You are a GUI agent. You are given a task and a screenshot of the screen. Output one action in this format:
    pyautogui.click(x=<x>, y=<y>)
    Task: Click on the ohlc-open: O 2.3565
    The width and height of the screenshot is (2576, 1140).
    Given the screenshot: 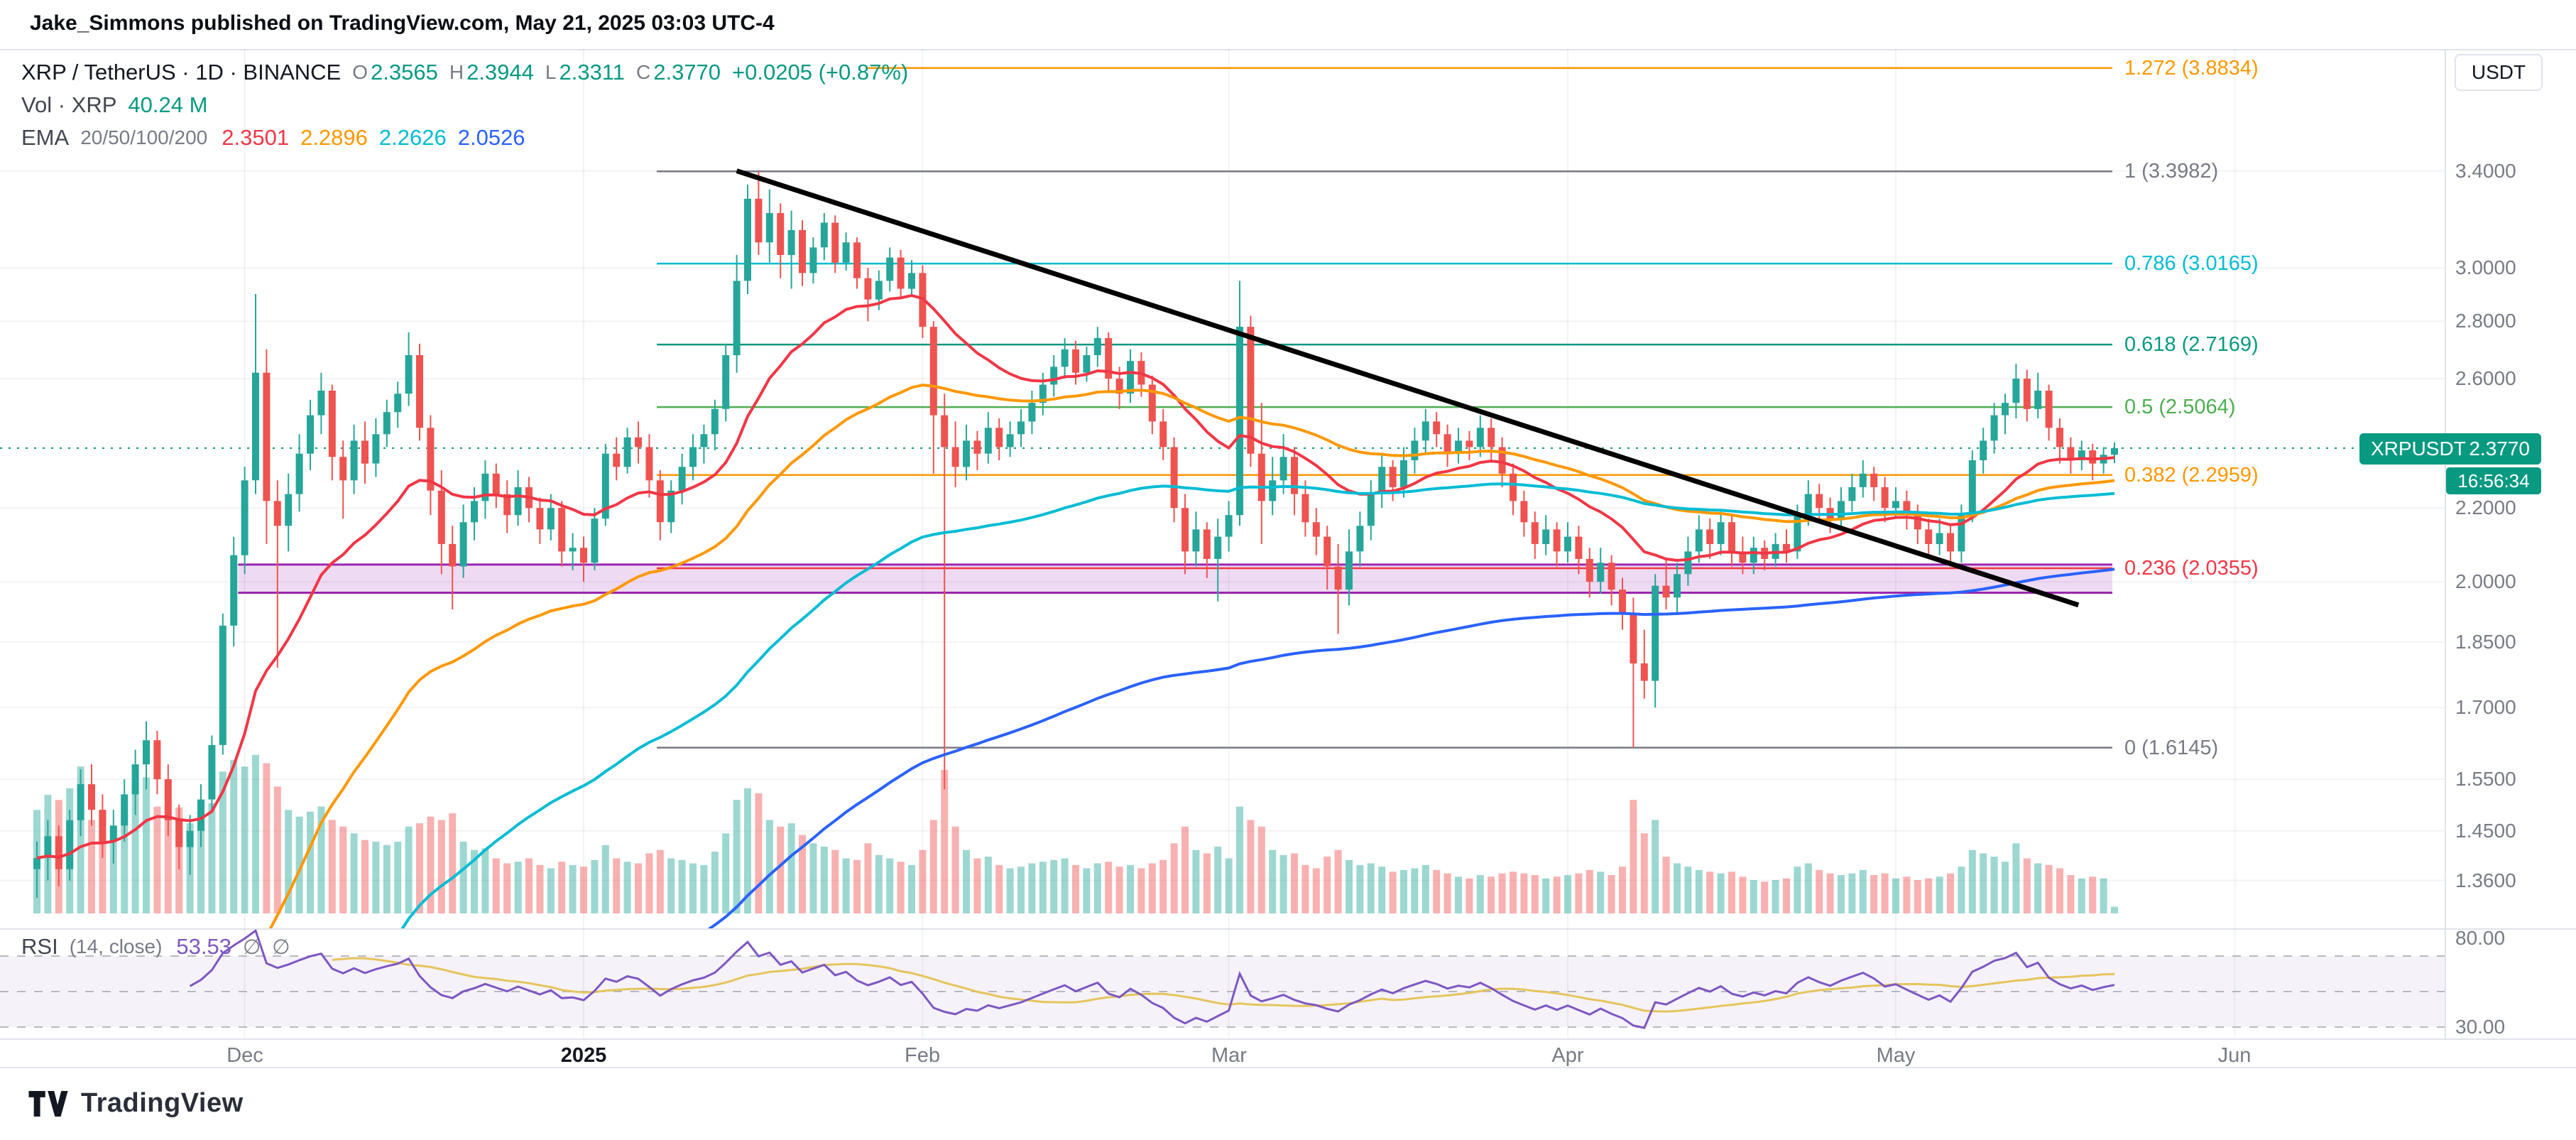 What is the action you would take?
    pyautogui.click(x=395, y=72)
    